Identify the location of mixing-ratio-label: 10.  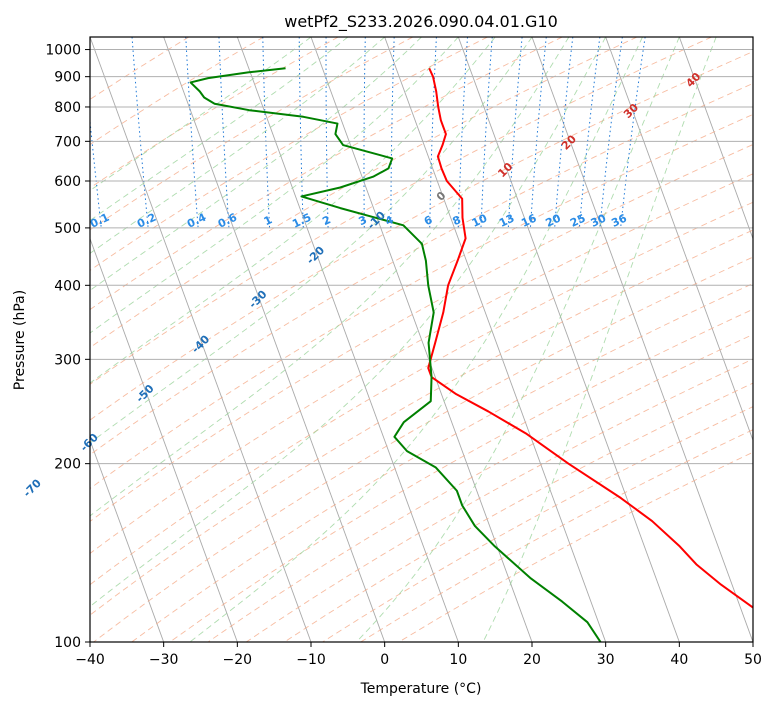
(480, 220).